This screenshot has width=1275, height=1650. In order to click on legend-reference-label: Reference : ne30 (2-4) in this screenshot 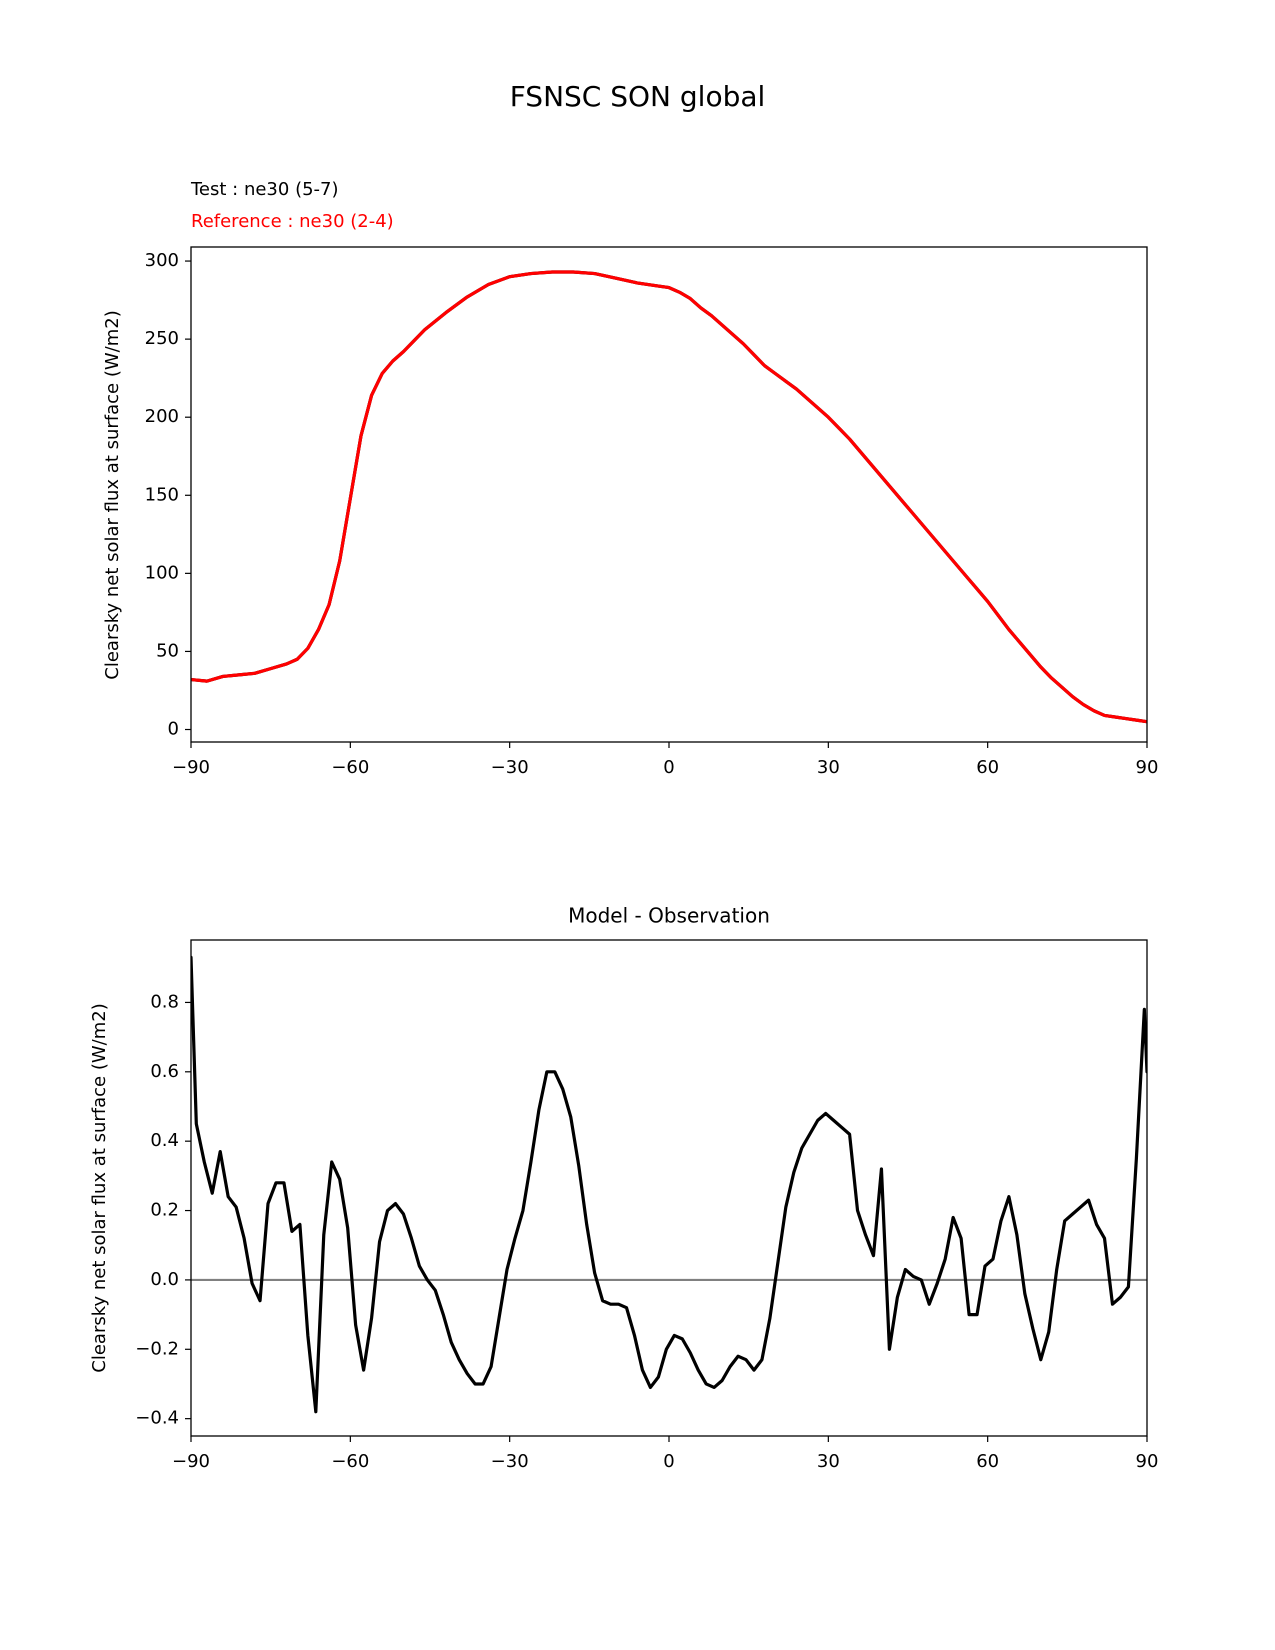, I will do `click(292, 221)`.